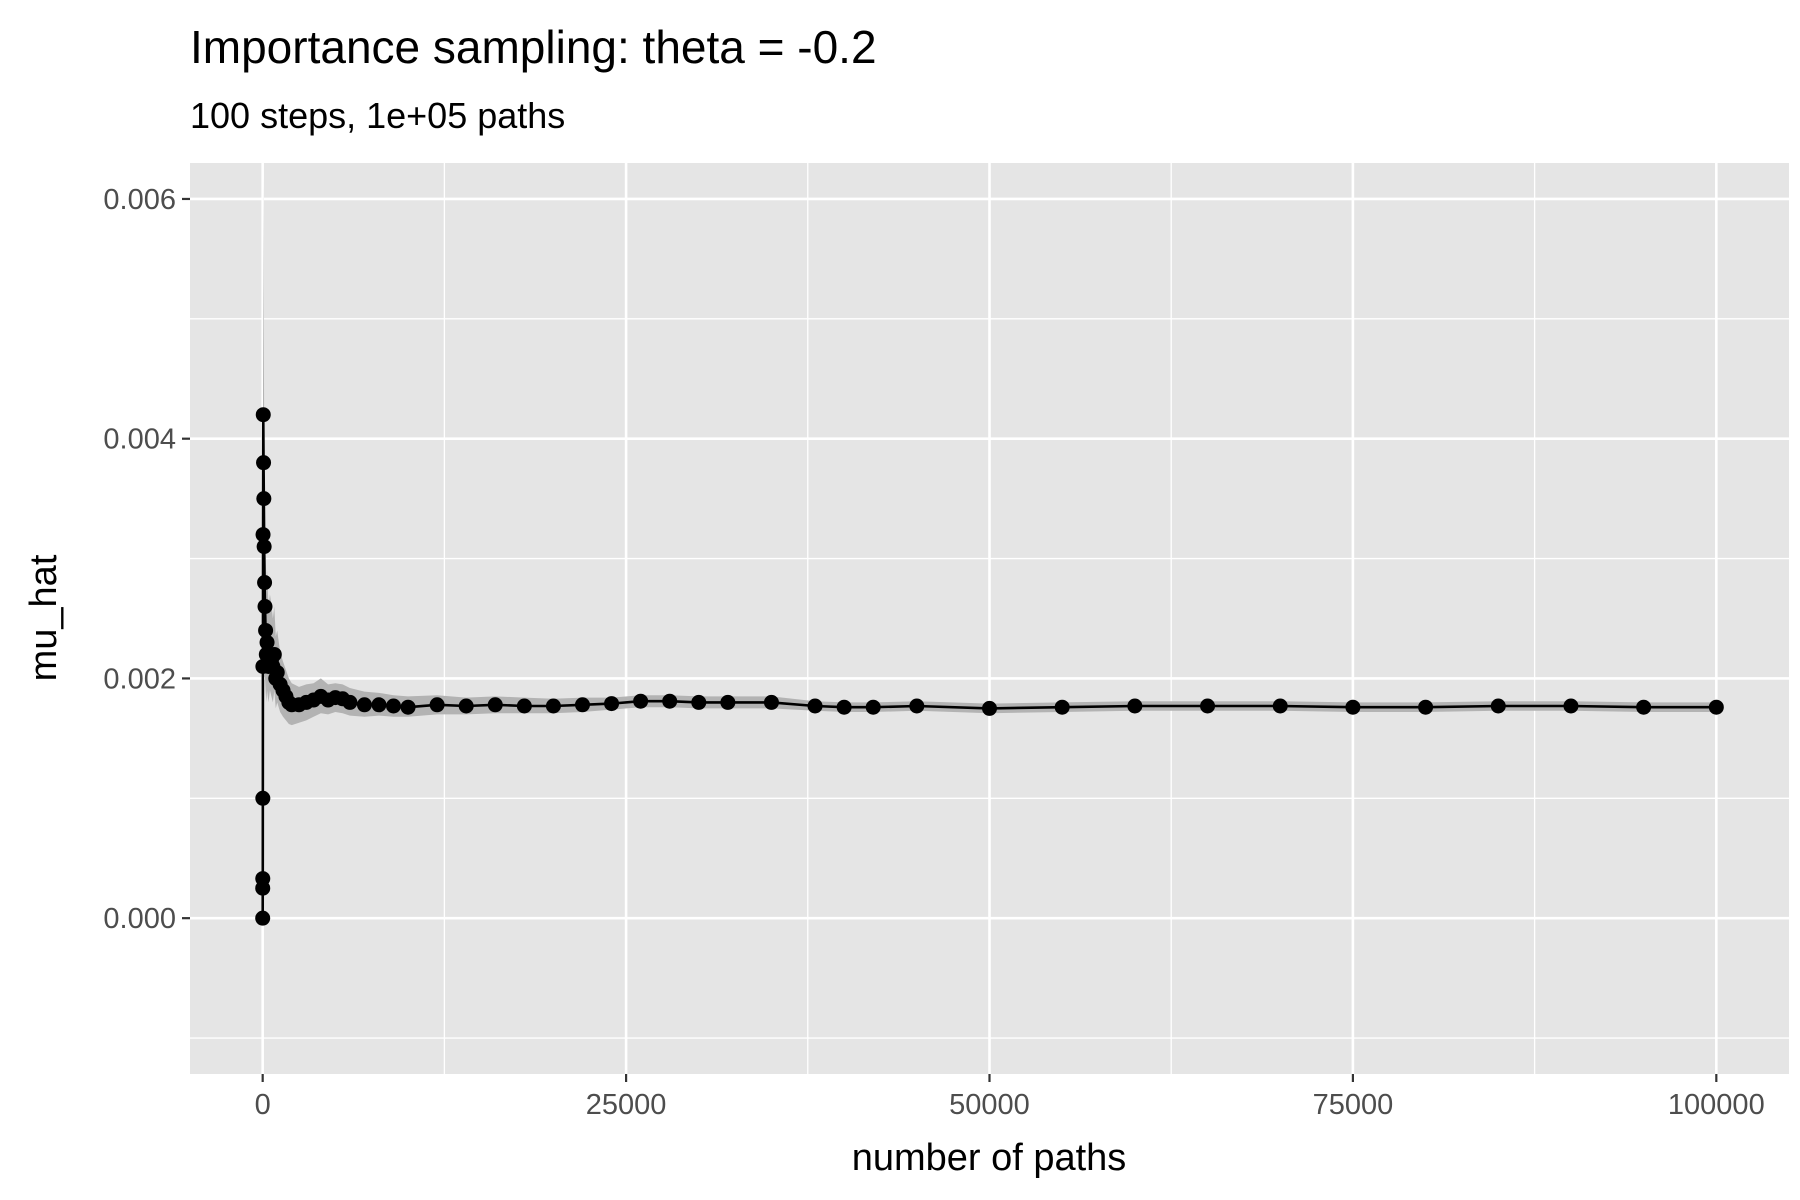 The height and width of the screenshot is (1200, 1800). I want to click on y-tick-label: 0.006, so click(139, 200).